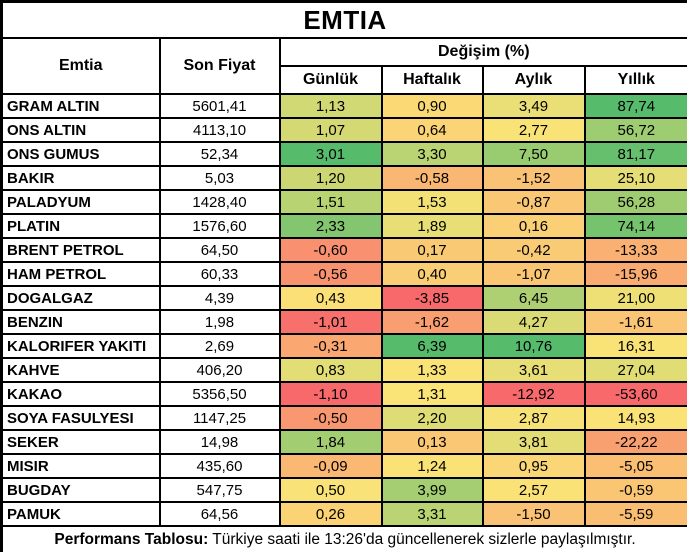 Image resolution: width=687 pixels, height=552 pixels. Describe the element at coordinates (533, 490) in the screenshot. I see `change-aylik-cell: 2,57` at that location.